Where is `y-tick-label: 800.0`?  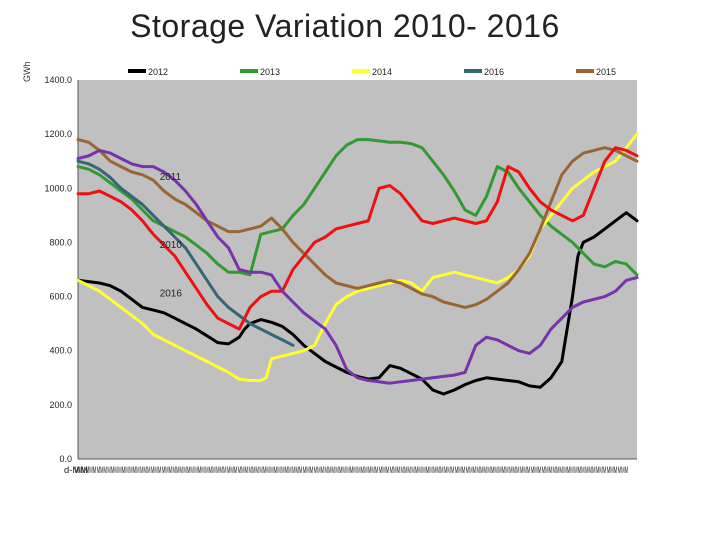 y-tick-label: 800.0 is located at coordinates (60, 242).